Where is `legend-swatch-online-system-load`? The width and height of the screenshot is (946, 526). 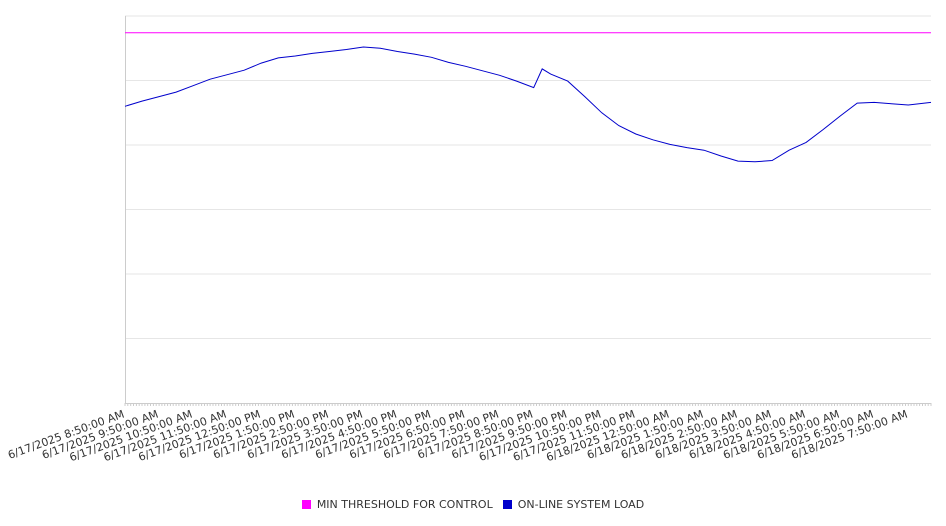
legend-swatch-online-system-load is located at coordinates (507, 504).